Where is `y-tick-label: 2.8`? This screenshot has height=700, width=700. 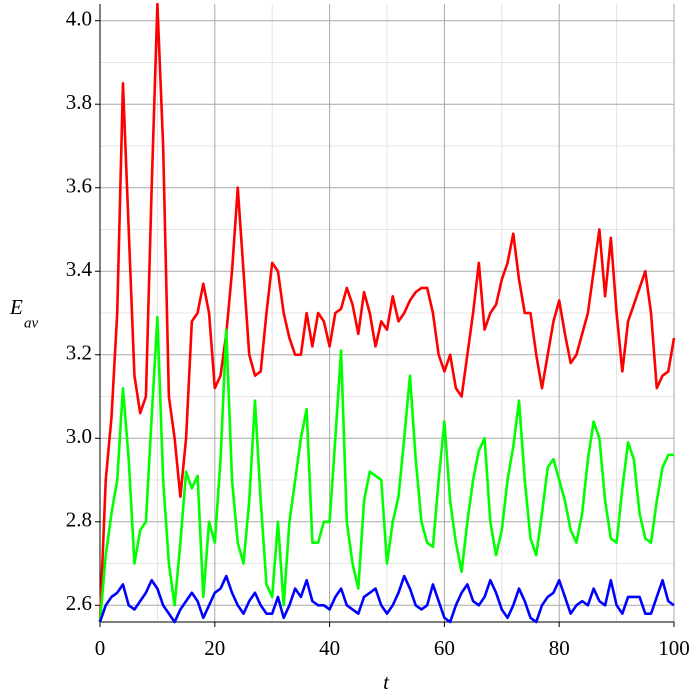
y-tick-label: 2.8 is located at coordinates (79, 520).